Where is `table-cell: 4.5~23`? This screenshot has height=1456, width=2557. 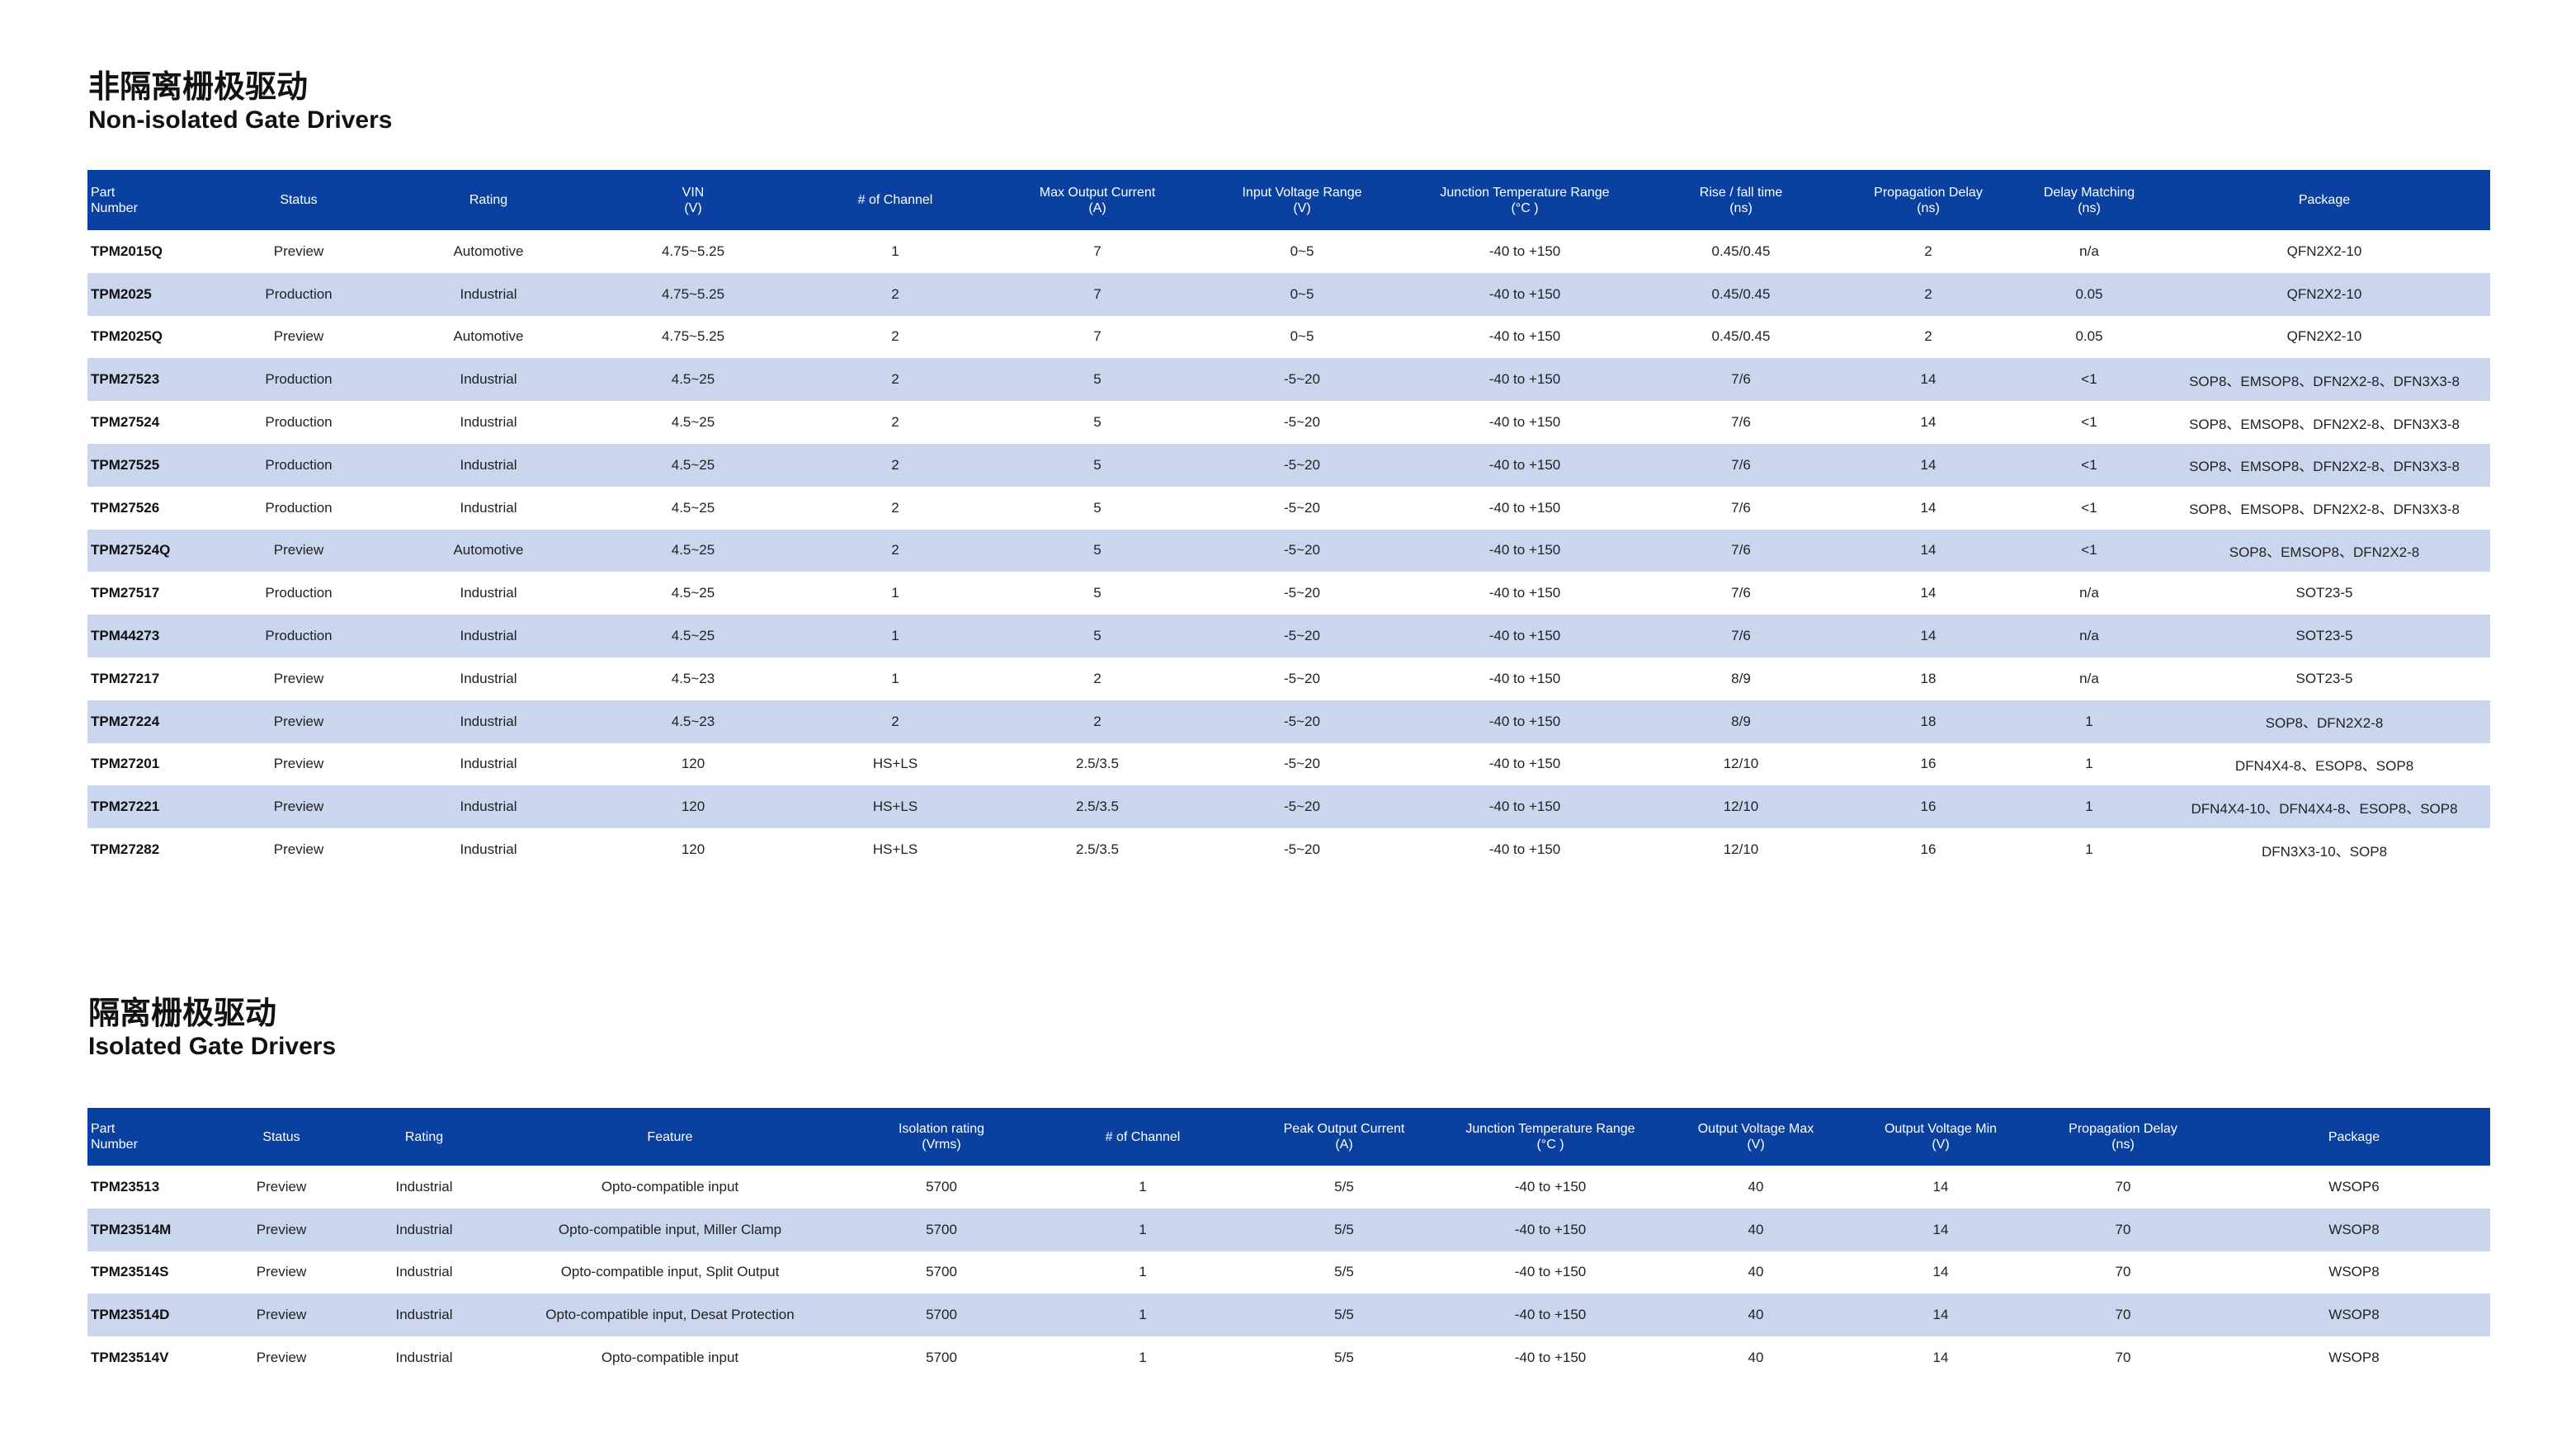 table-cell: 4.5~23 is located at coordinates (693, 721).